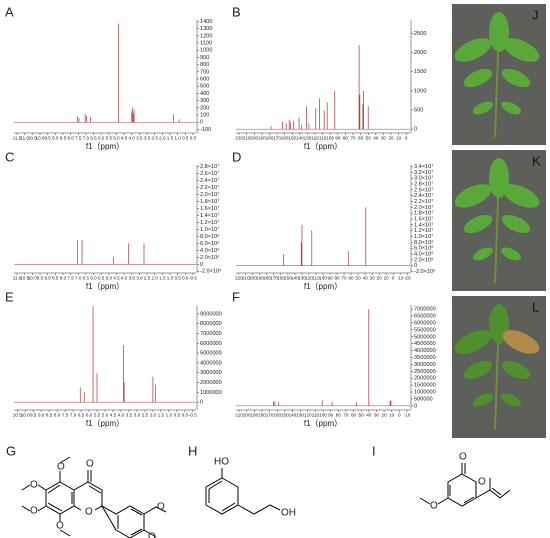  What do you see at coordinates (425, 358) in the screenshot?
I see `y-tick-label: 3500000` at bounding box center [425, 358].